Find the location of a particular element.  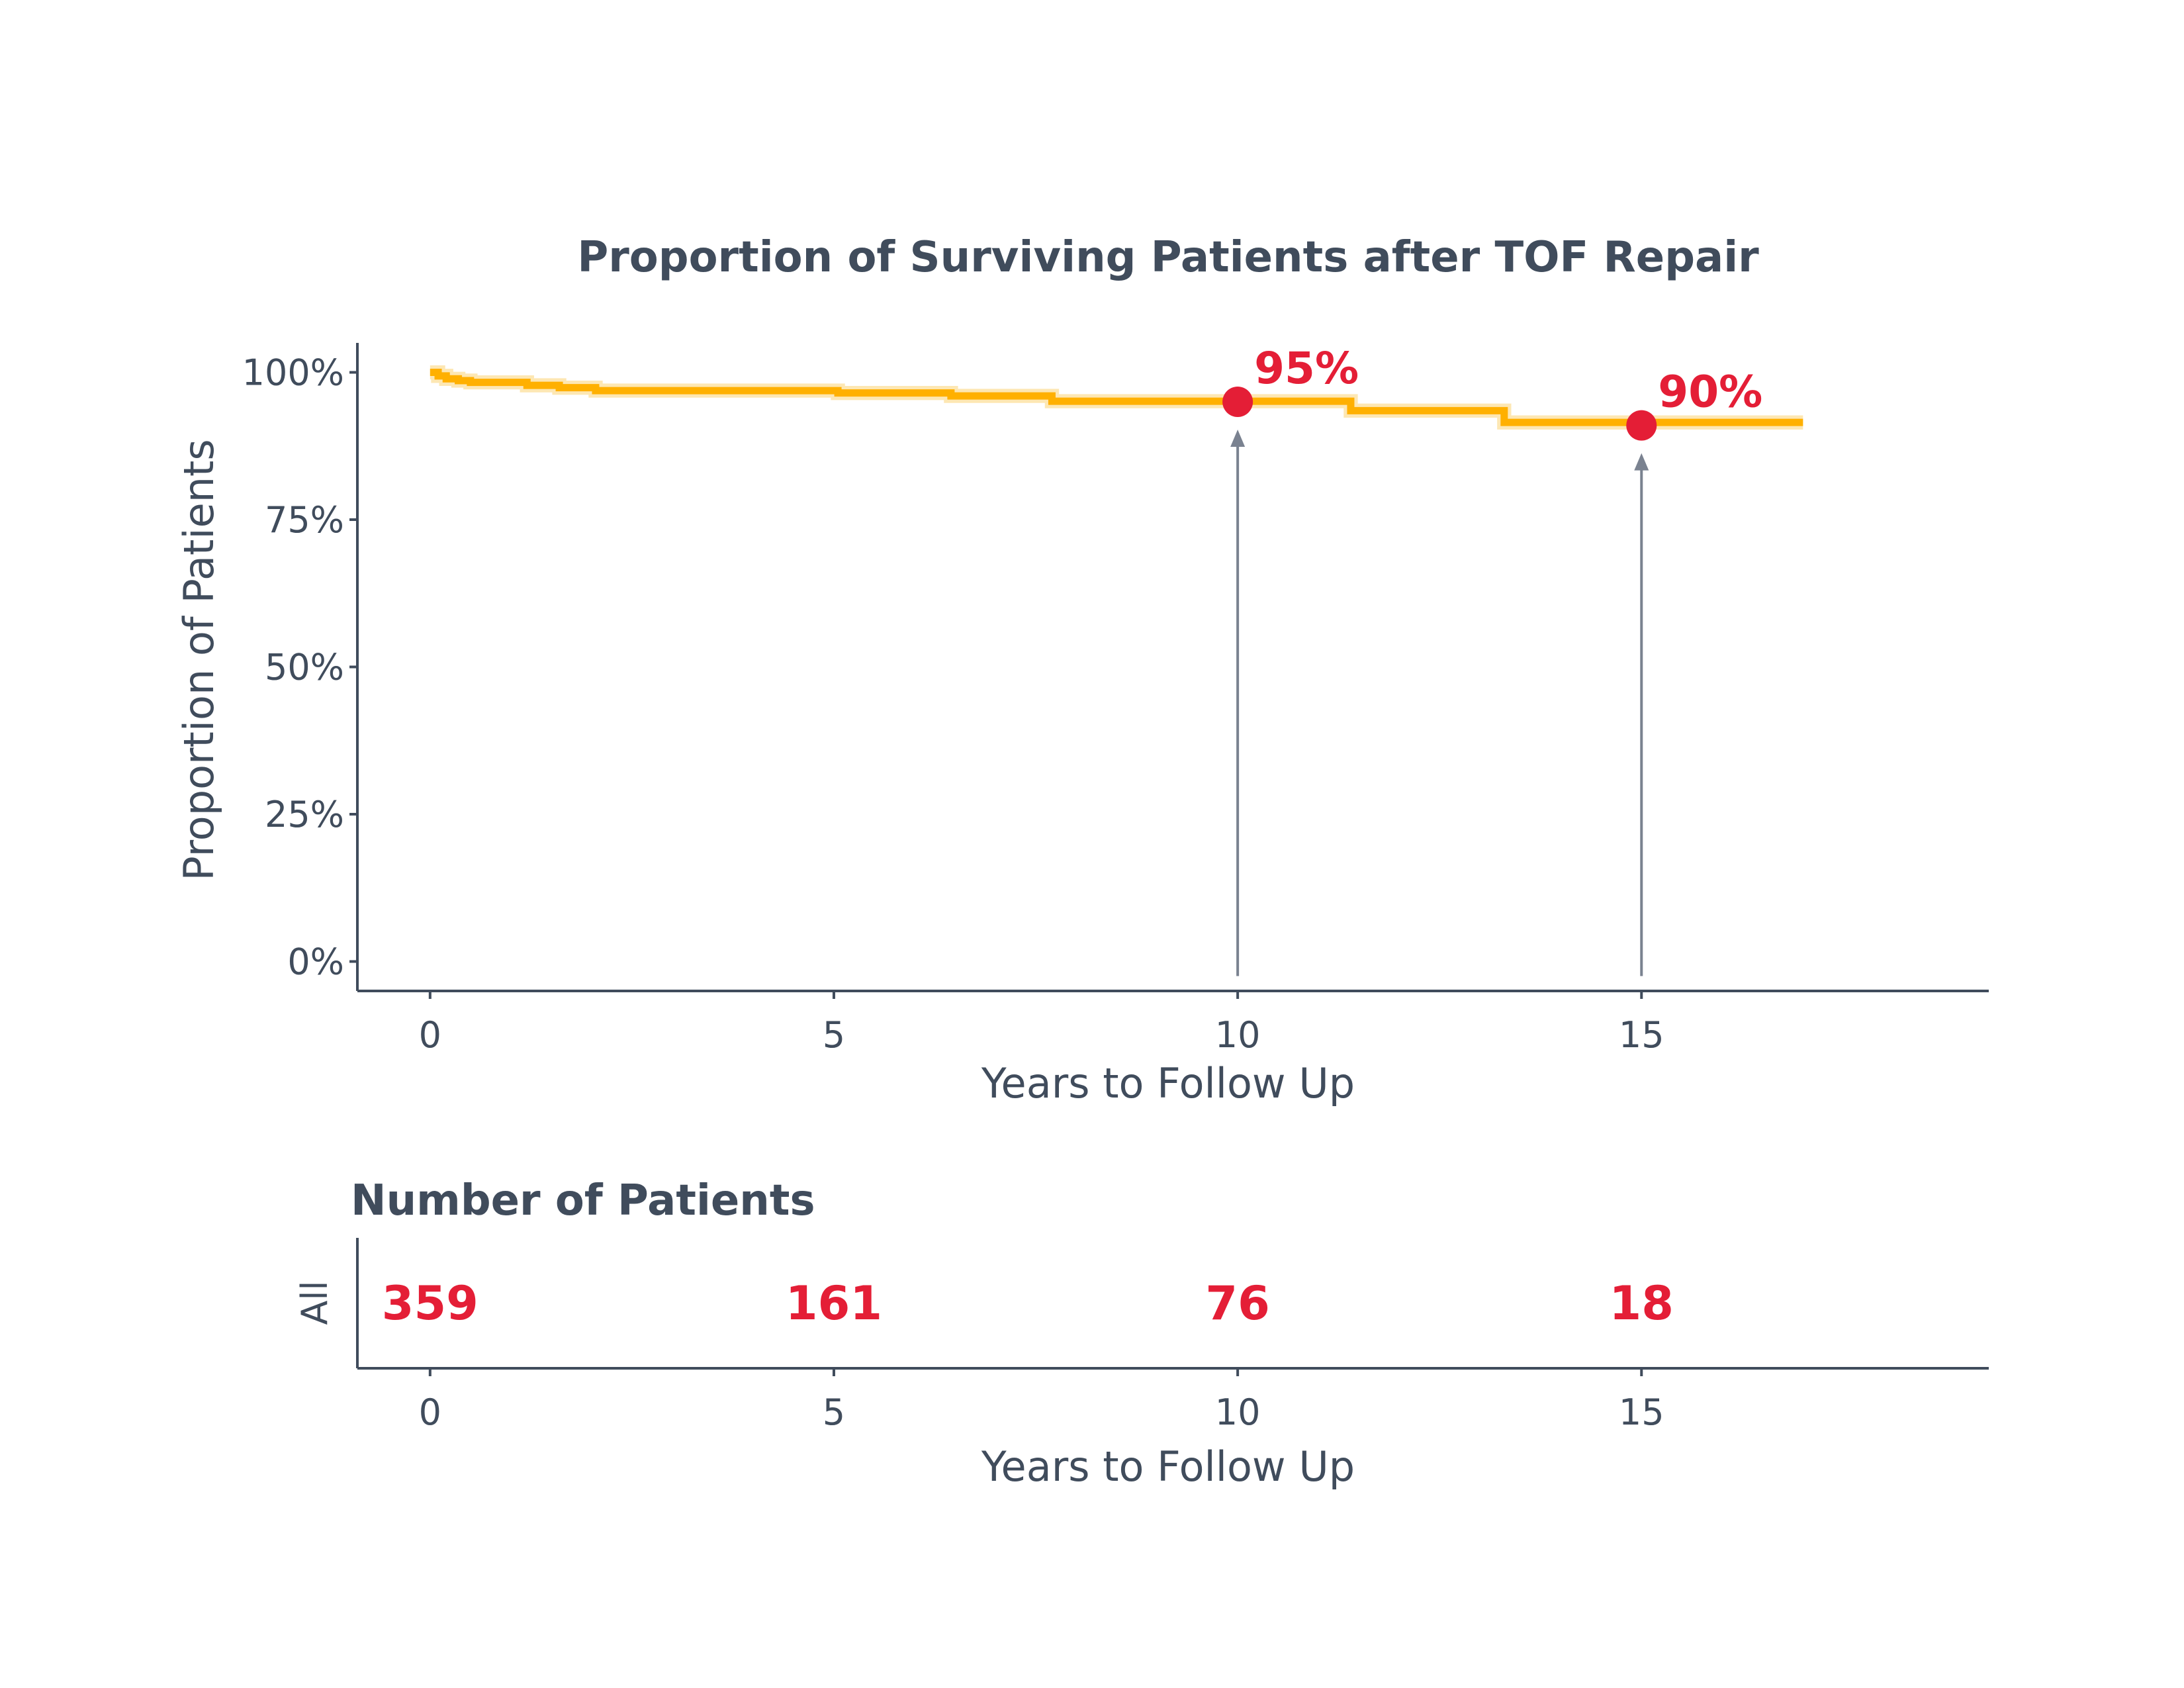

risk-table-x-tick-label: 5 is located at coordinates (834, 1412).